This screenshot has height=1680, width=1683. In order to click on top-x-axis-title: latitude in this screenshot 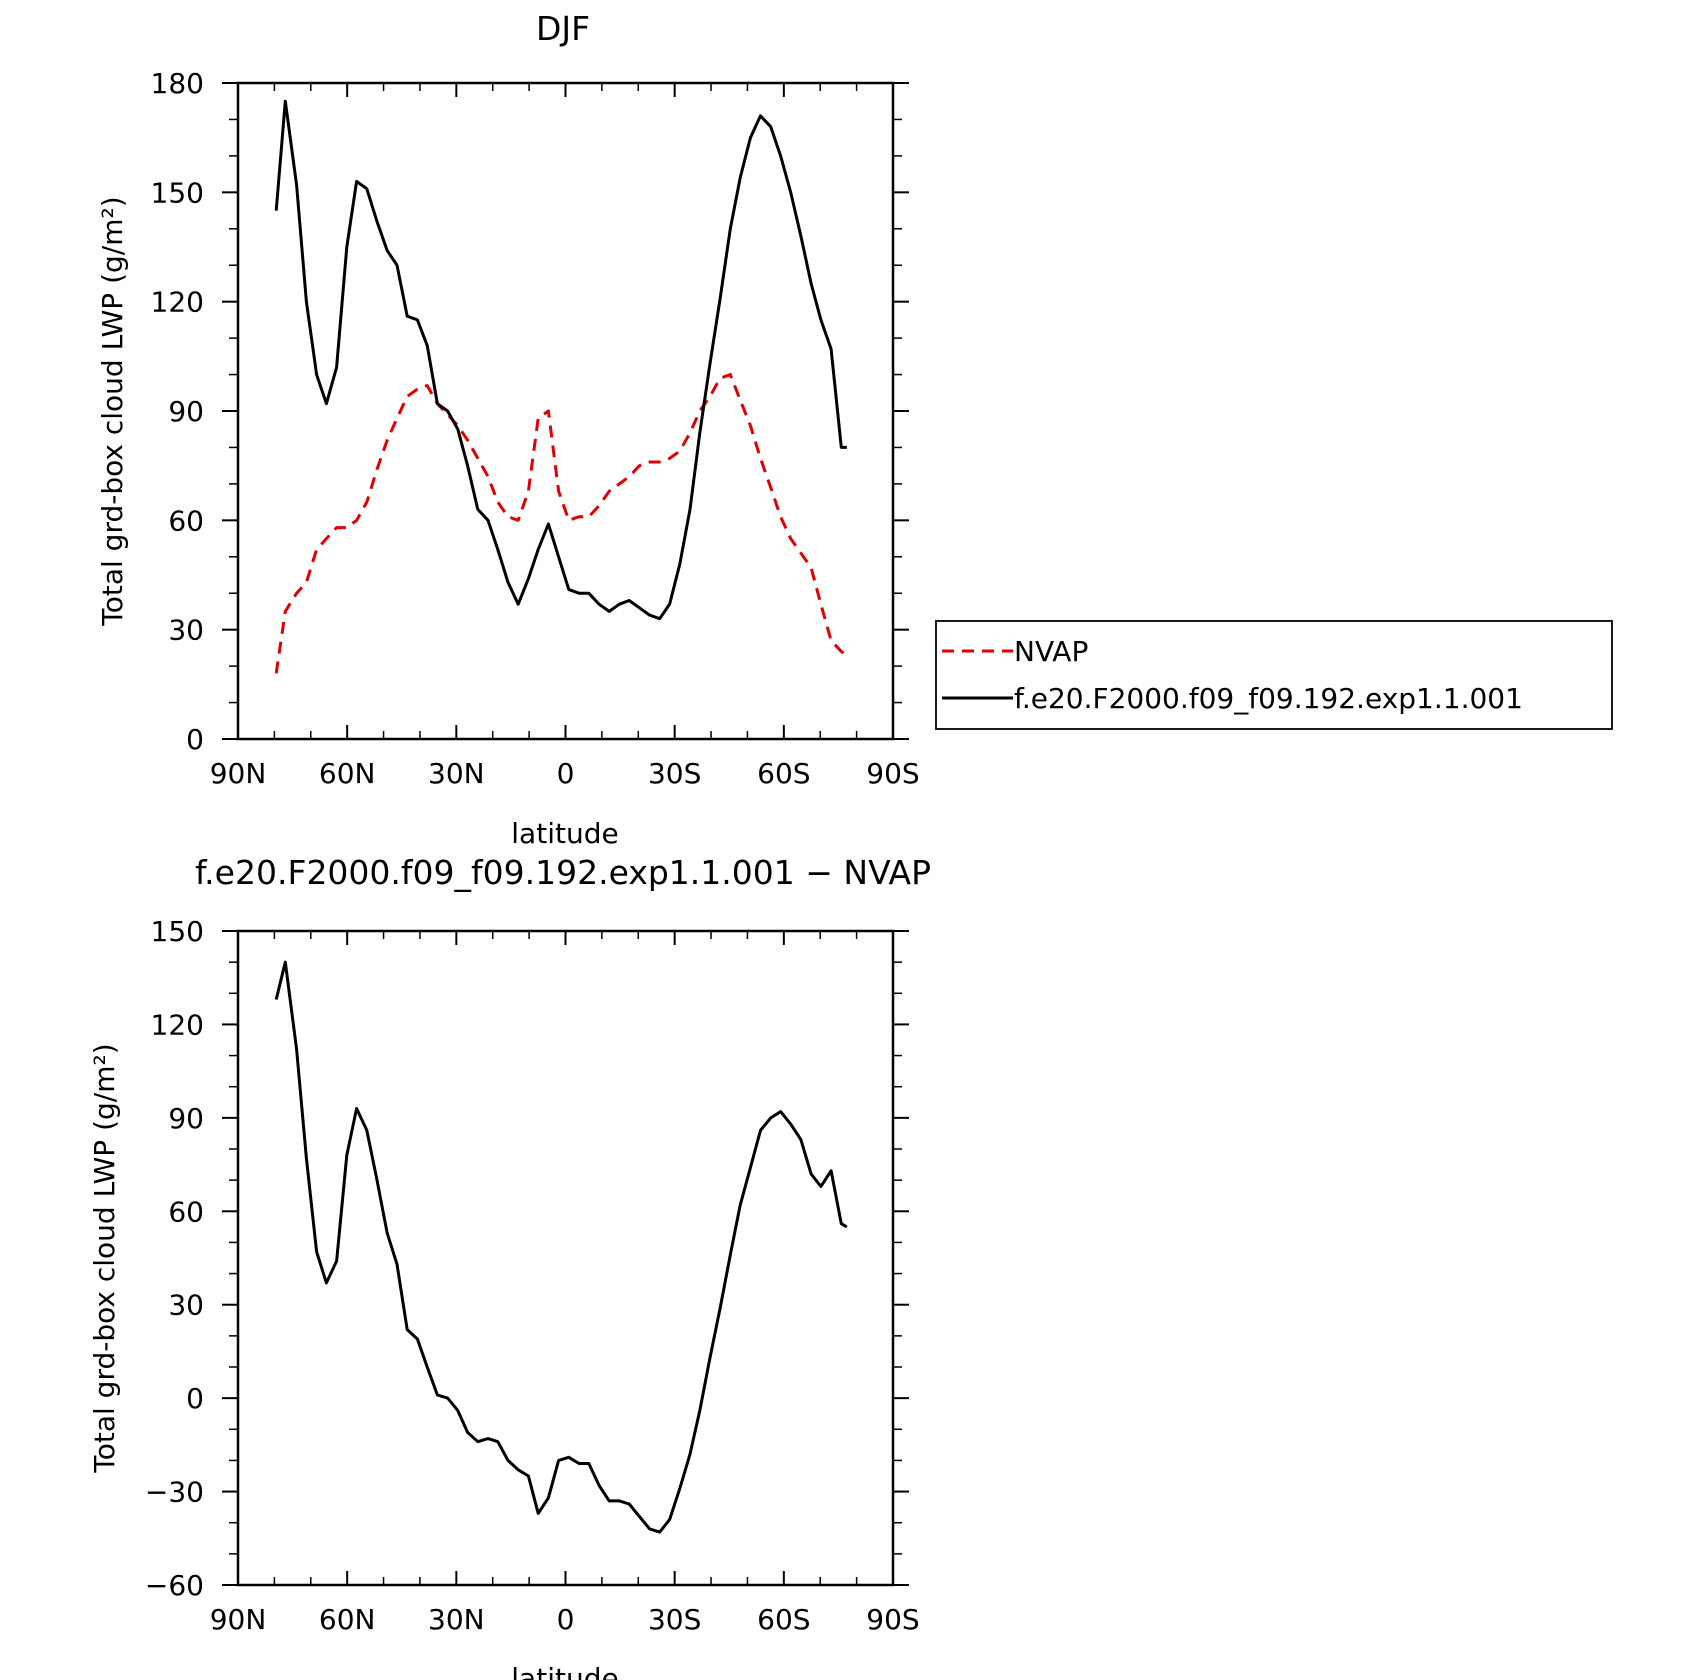, I will do `click(564, 833)`.